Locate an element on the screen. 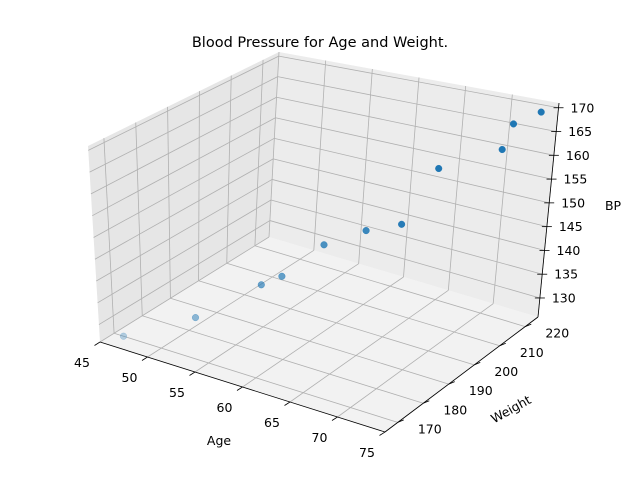 The height and width of the screenshot is (480, 640). y-tick-label: 190 is located at coordinates (481, 390).